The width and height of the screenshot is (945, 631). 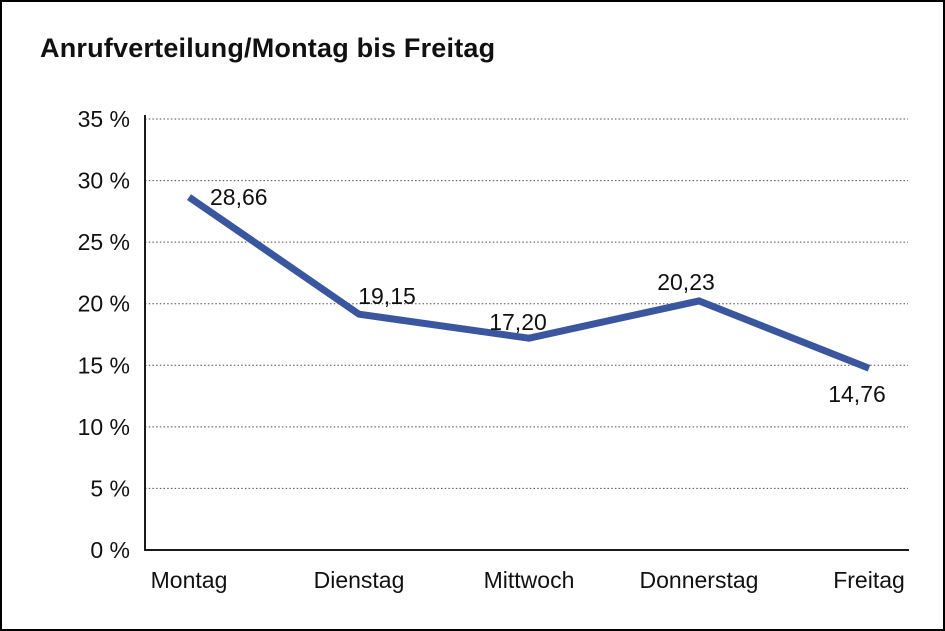 What do you see at coordinates (387, 296) in the screenshot?
I see `data-point-label: 19,15` at bounding box center [387, 296].